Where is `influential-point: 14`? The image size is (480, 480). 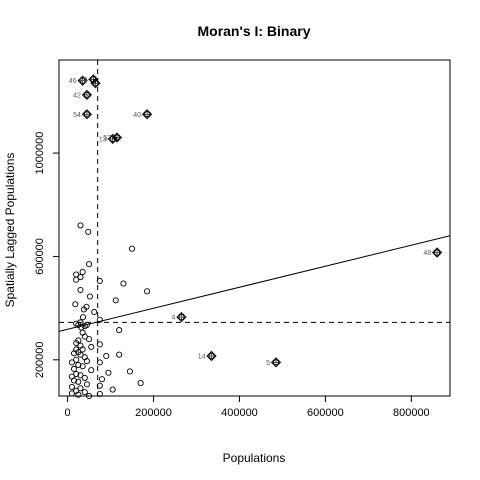 influential-point: 14 is located at coordinates (207, 356).